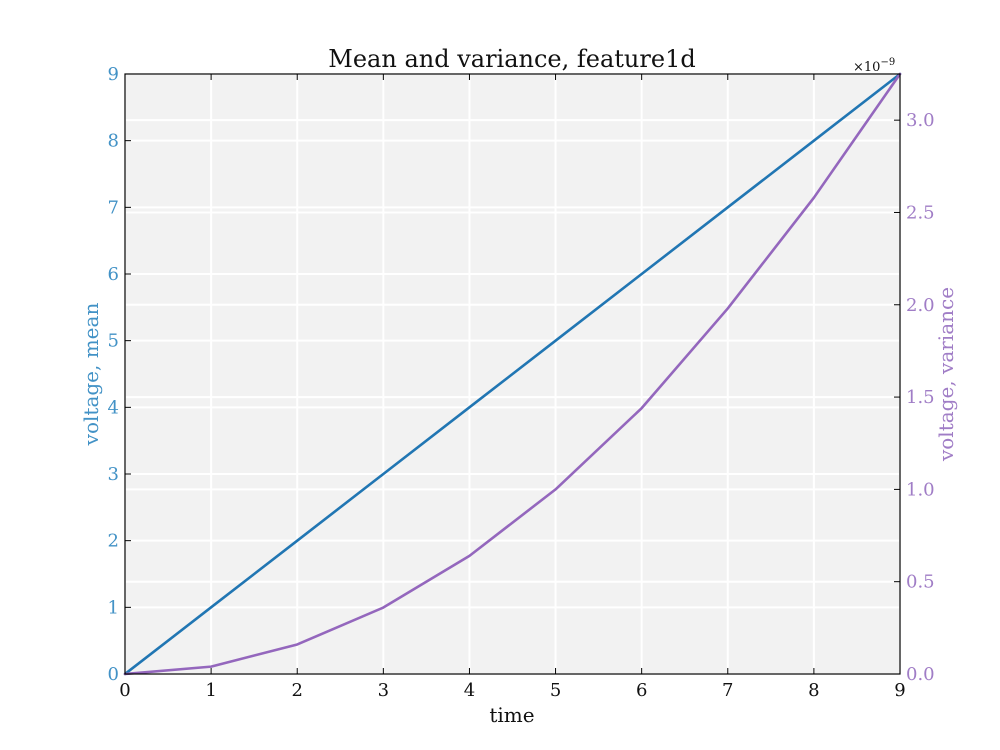 The height and width of the screenshot is (750, 1000). I want to click on y-tick-label: 1, so click(113, 607).